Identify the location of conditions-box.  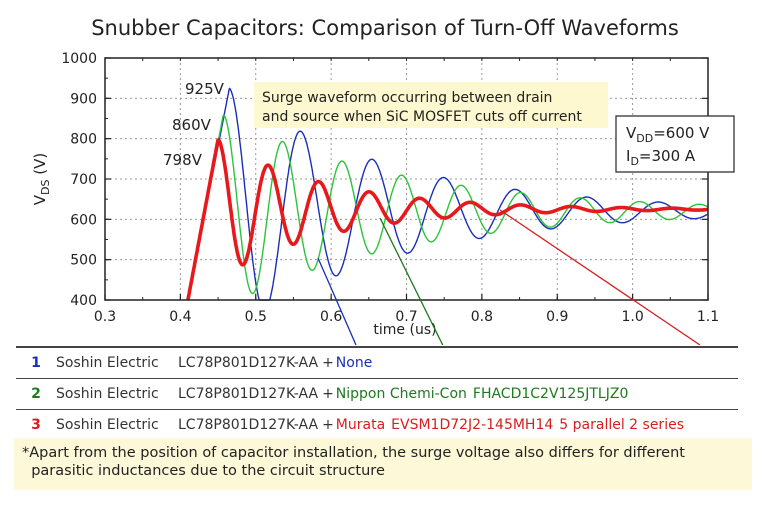
(675, 144).